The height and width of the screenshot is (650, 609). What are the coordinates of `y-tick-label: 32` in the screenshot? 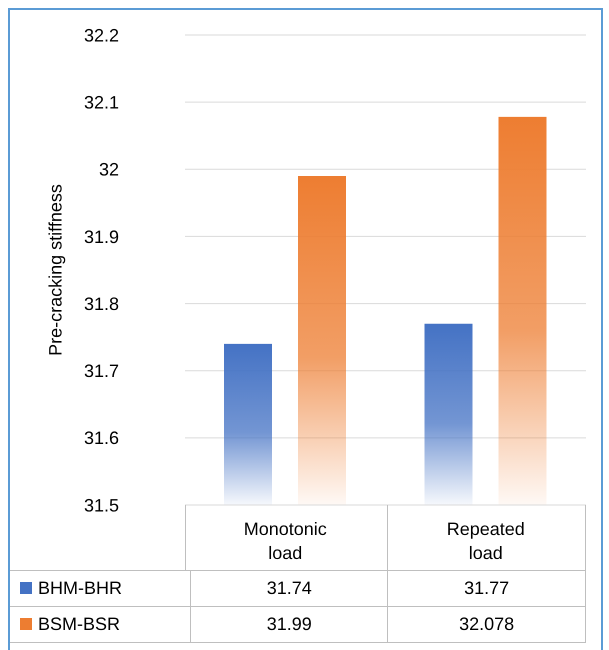 It's located at (108, 170).